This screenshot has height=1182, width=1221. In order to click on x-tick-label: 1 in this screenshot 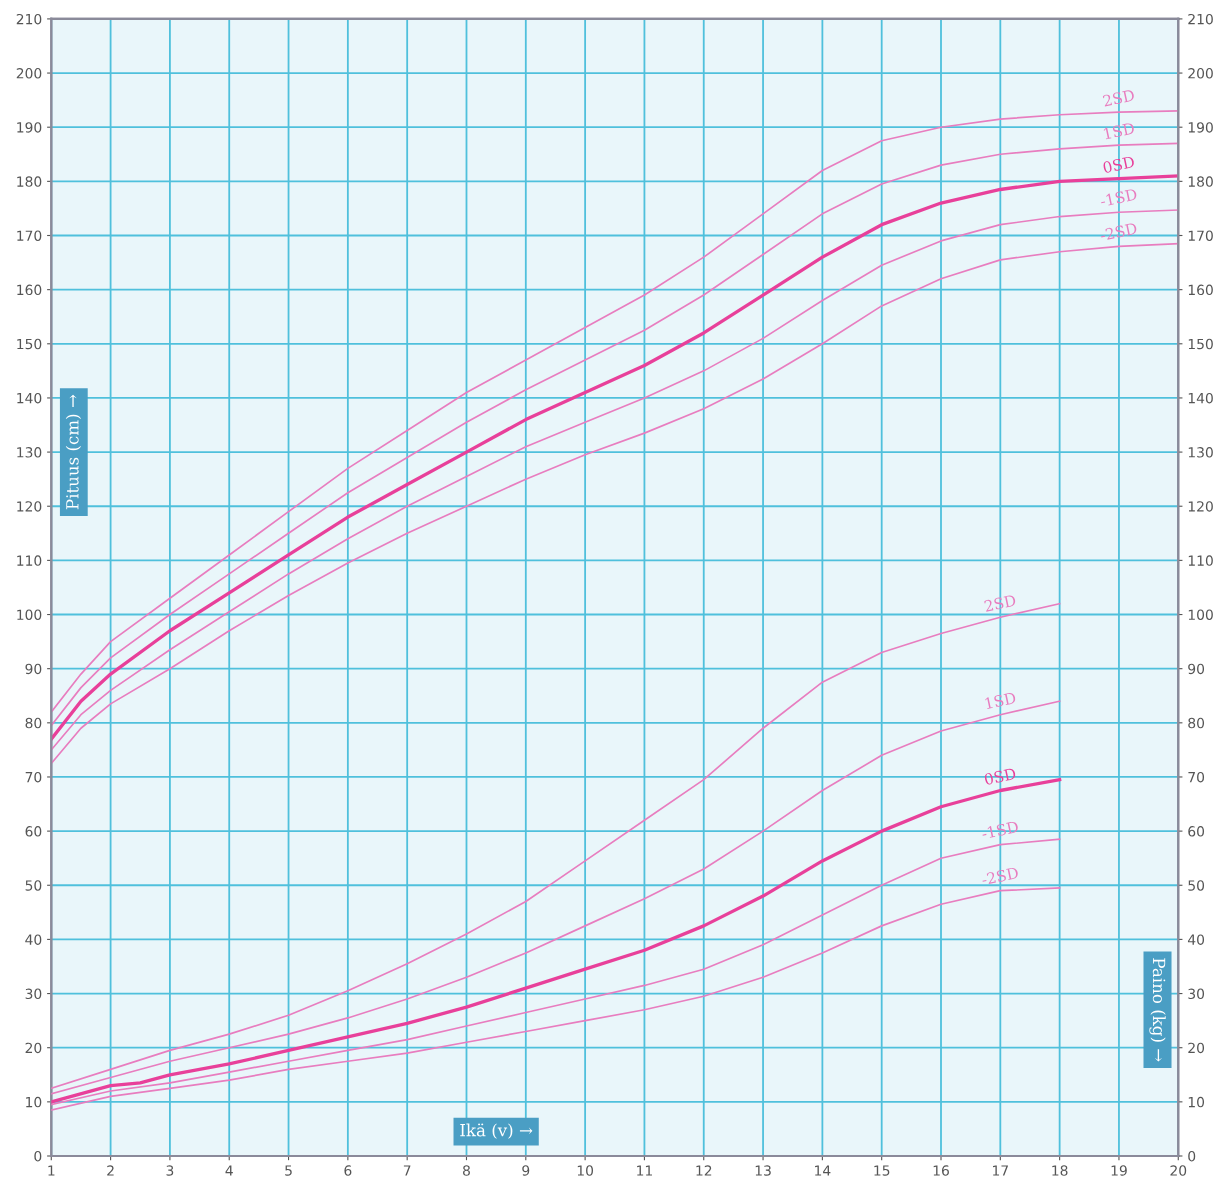, I will do `click(51, 1170)`.